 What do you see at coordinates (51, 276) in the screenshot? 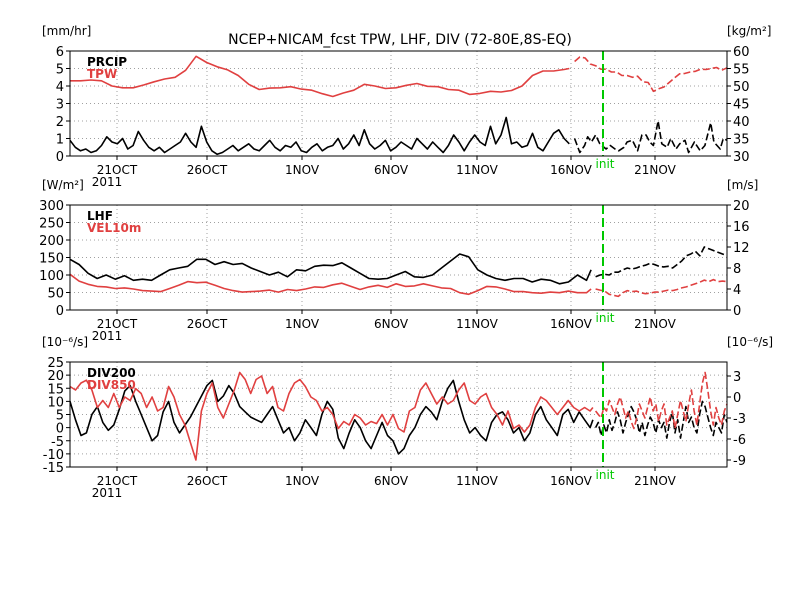
I see `left-axis-tick-label: 100` at bounding box center [51, 276].